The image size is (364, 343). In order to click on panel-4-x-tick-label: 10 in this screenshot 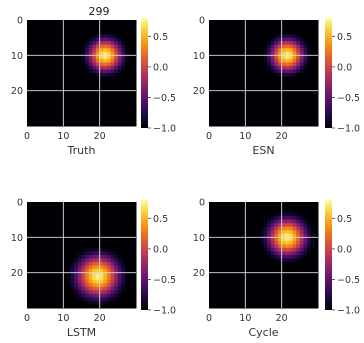, I will do `click(245, 318)`.